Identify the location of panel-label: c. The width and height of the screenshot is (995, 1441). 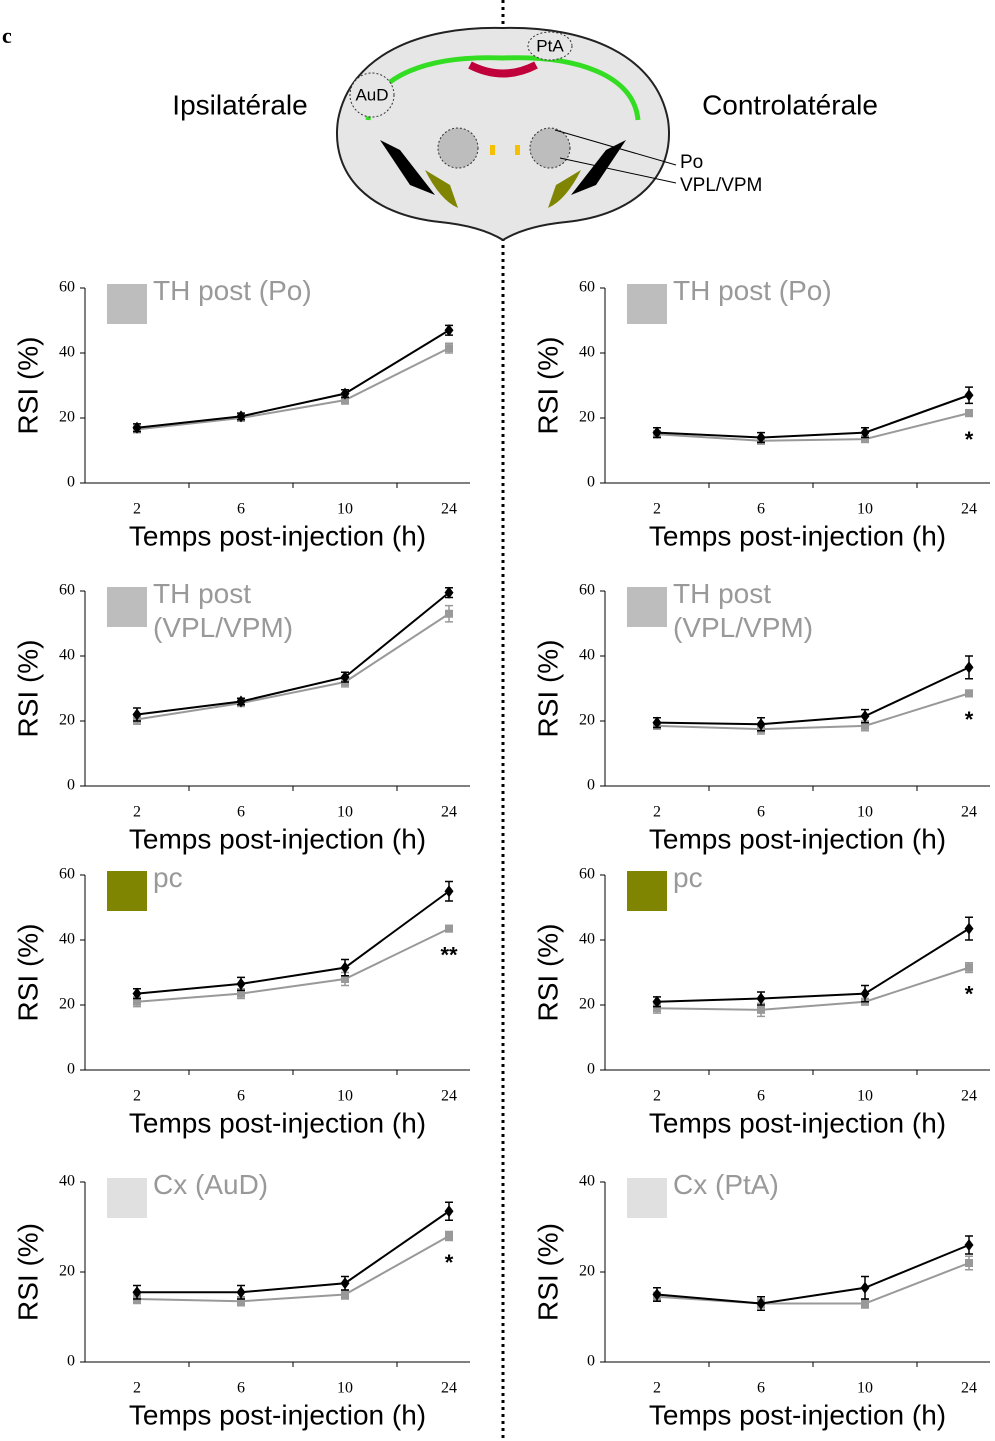
(7, 35).